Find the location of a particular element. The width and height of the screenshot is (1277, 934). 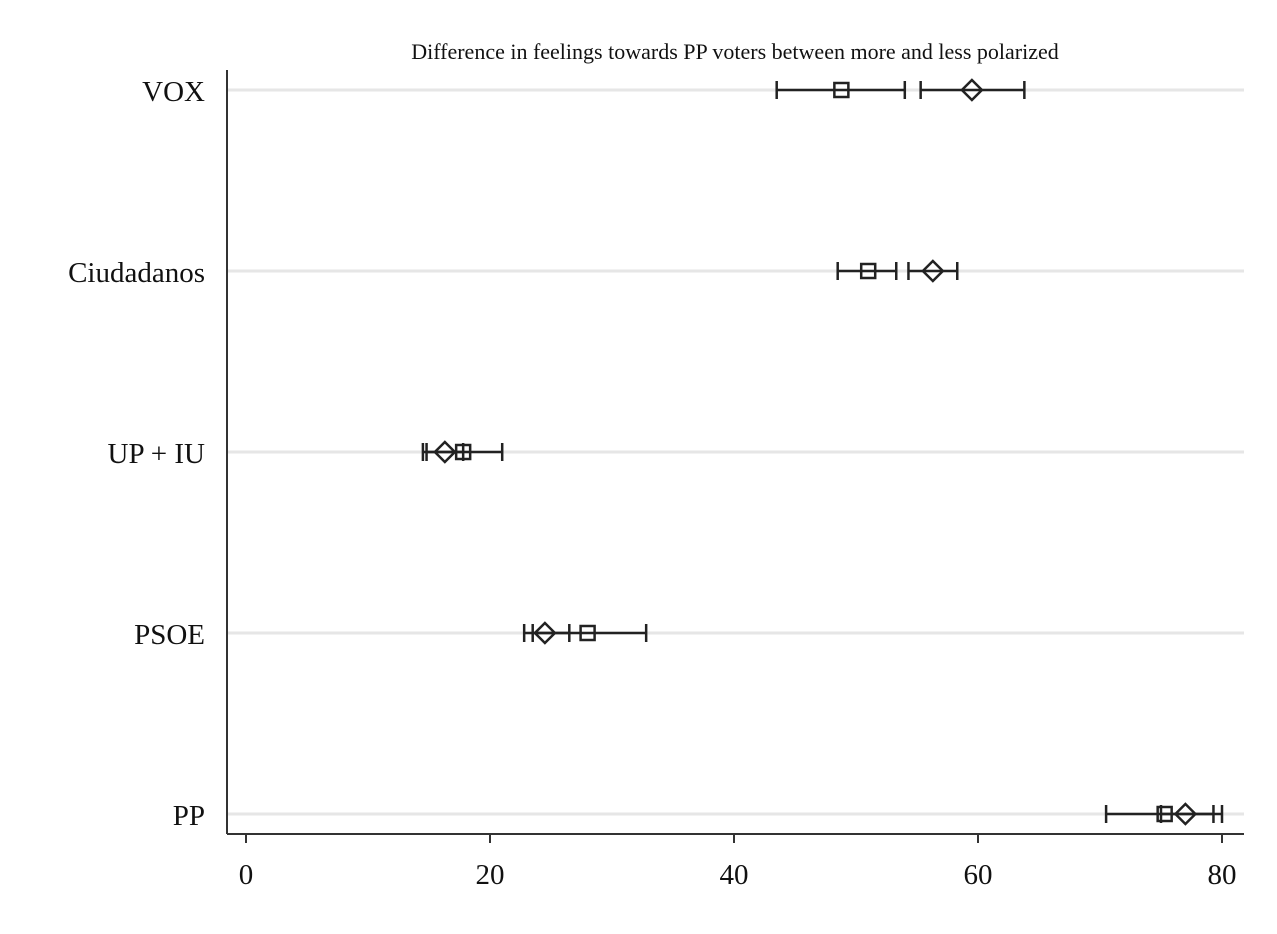

category-label: UP + IU is located at coordinates (157, 454).